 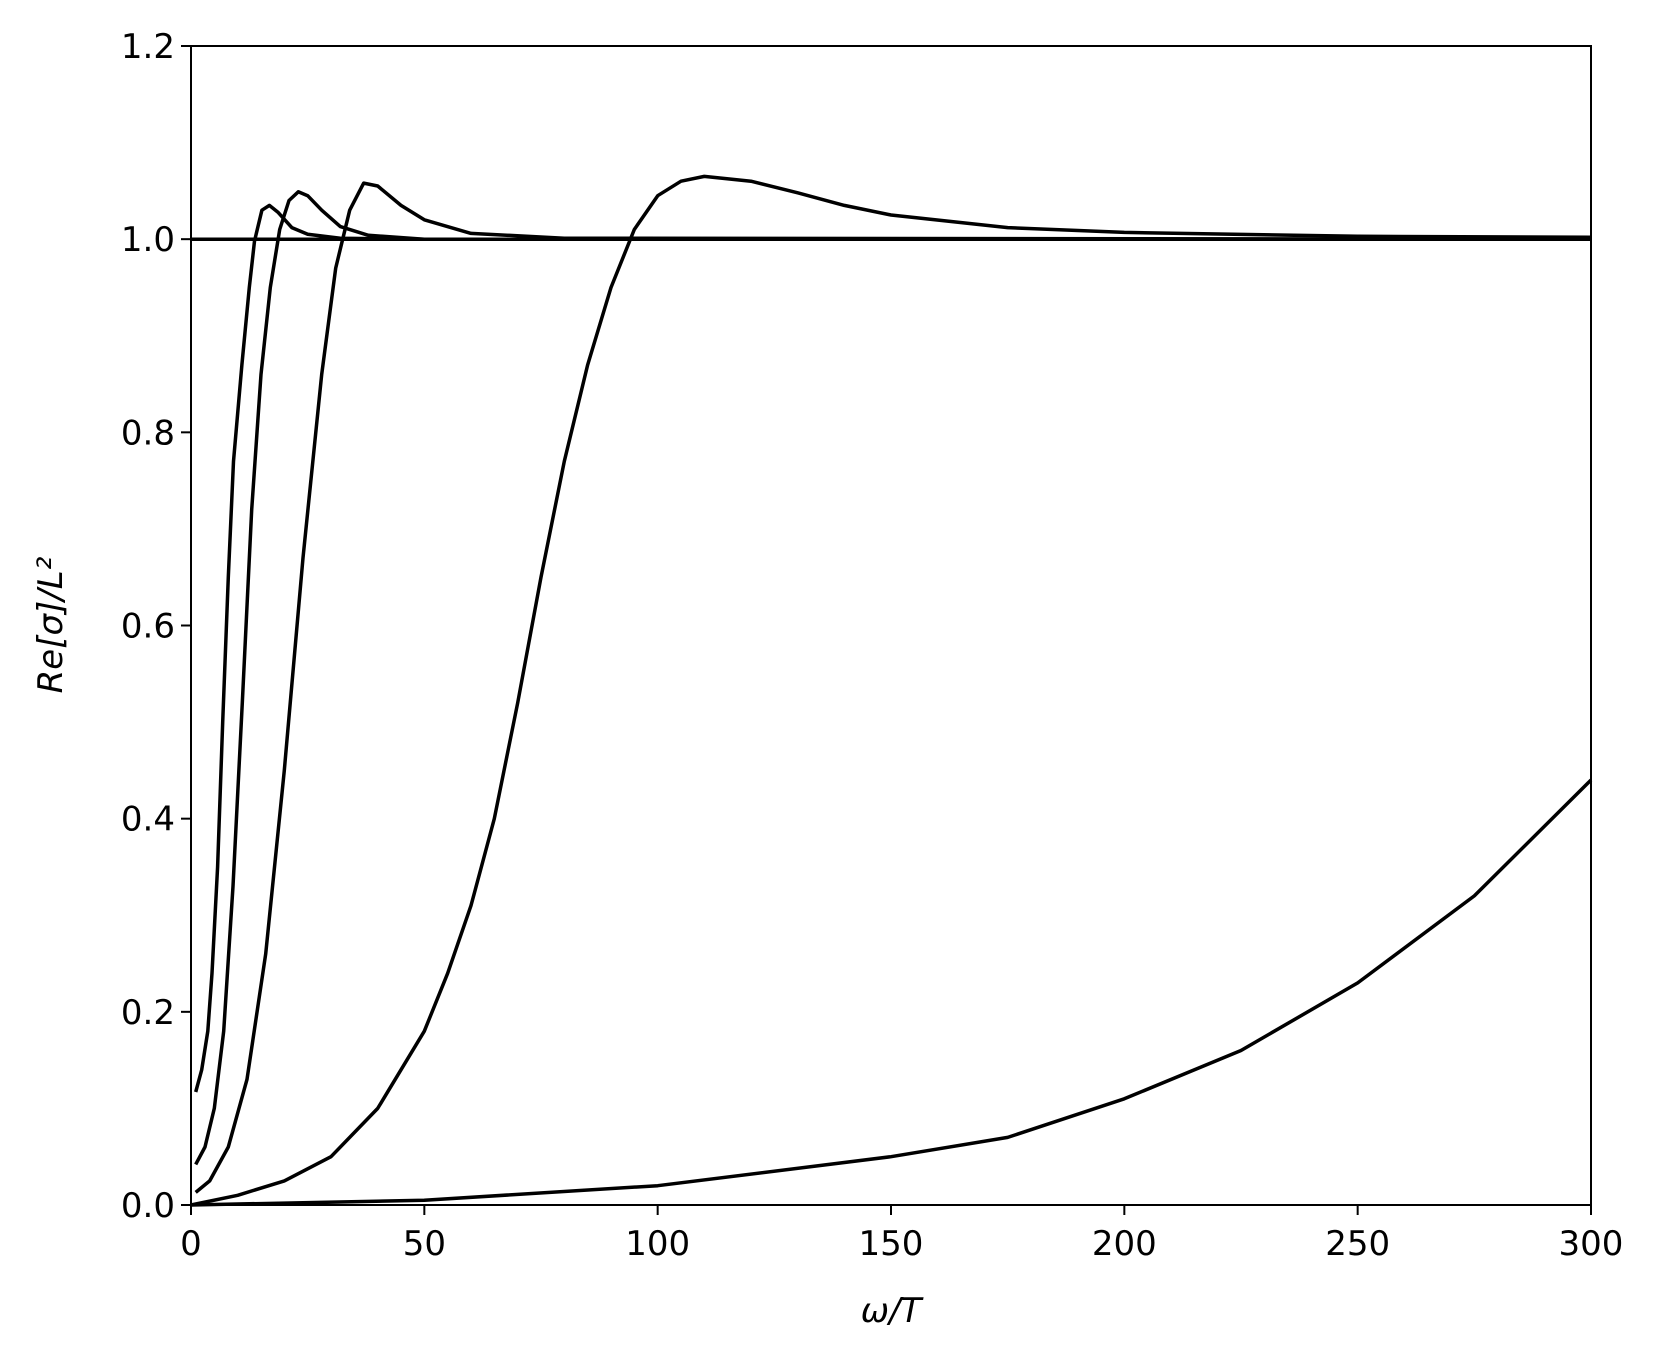 What do you see at coordinates (148, 820) in the screenshot?
I see `y-tick-label: 0.4` at bounding box center [148, 820].